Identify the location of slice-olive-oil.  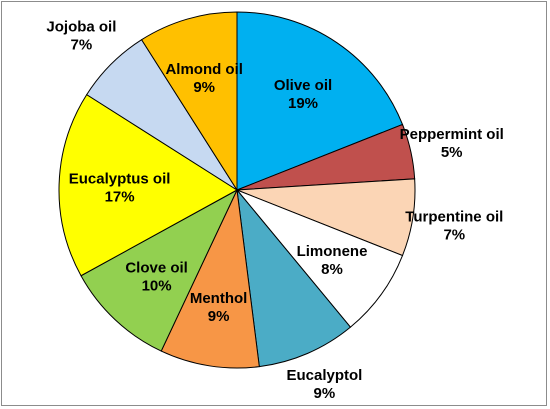
(320, 101).